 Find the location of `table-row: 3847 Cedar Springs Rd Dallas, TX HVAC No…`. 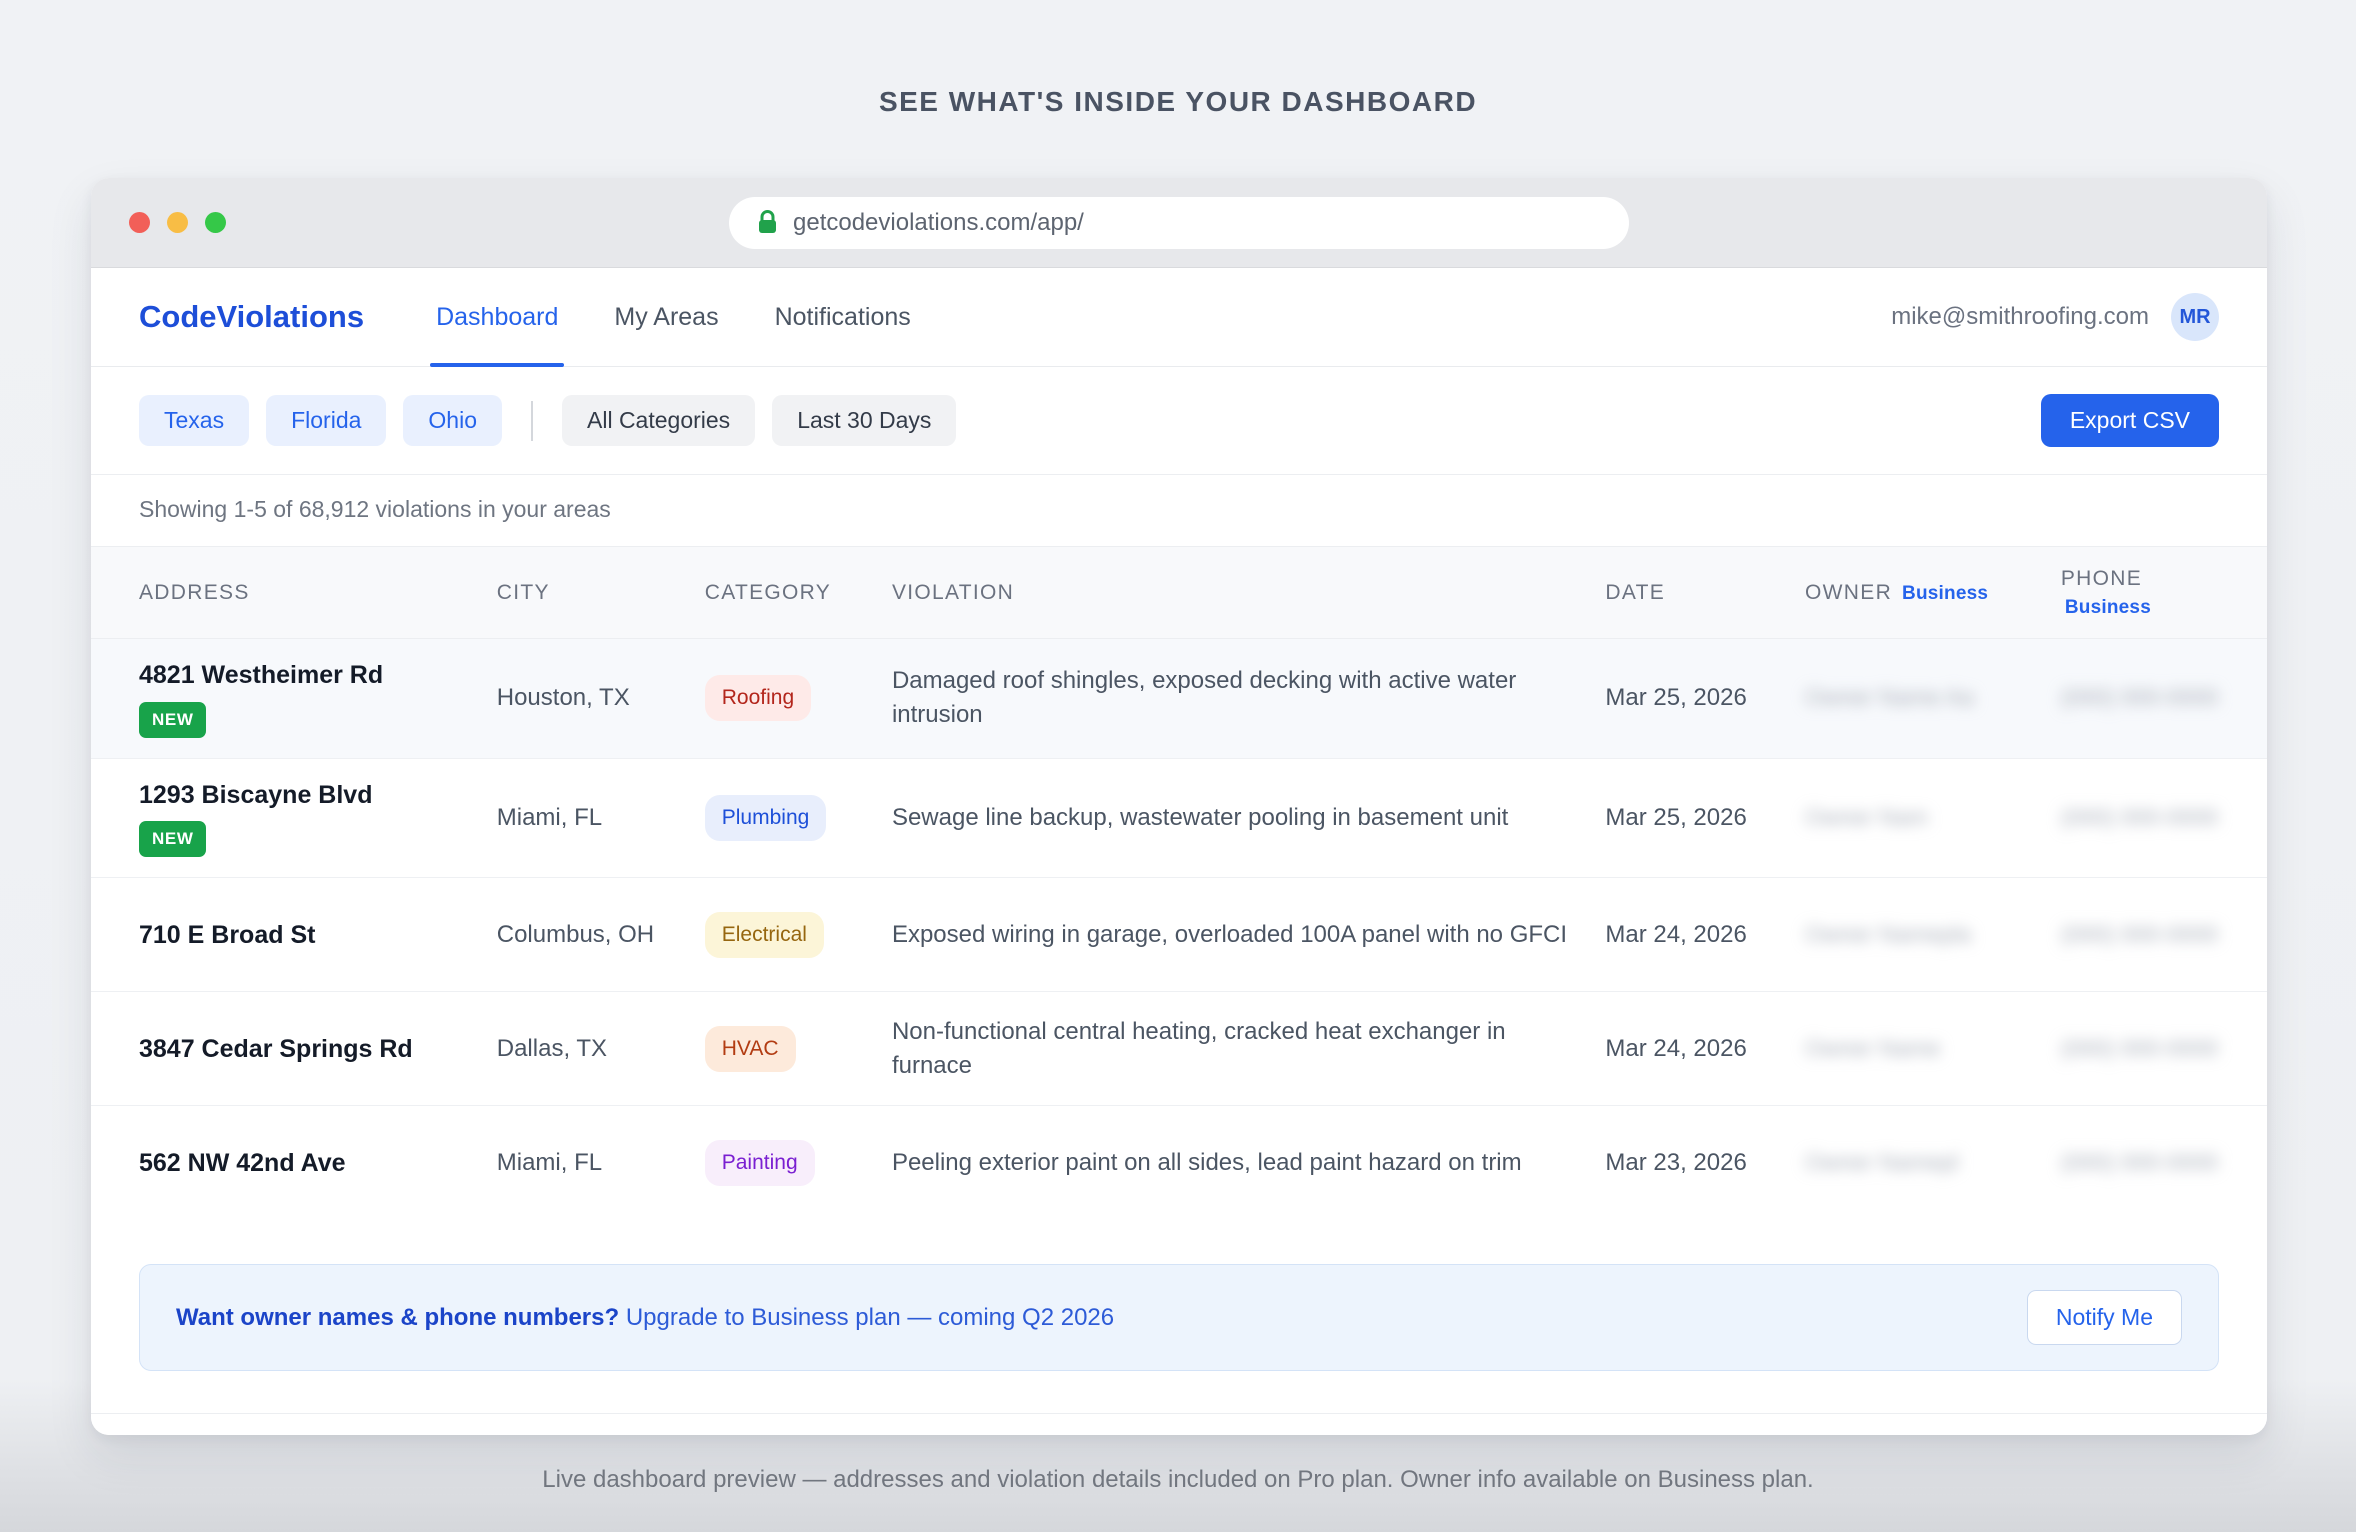

table-row: 3847 Cedar Springs Rd Dallas, TX HVAC No… is located at coordinates (1179, 1049).